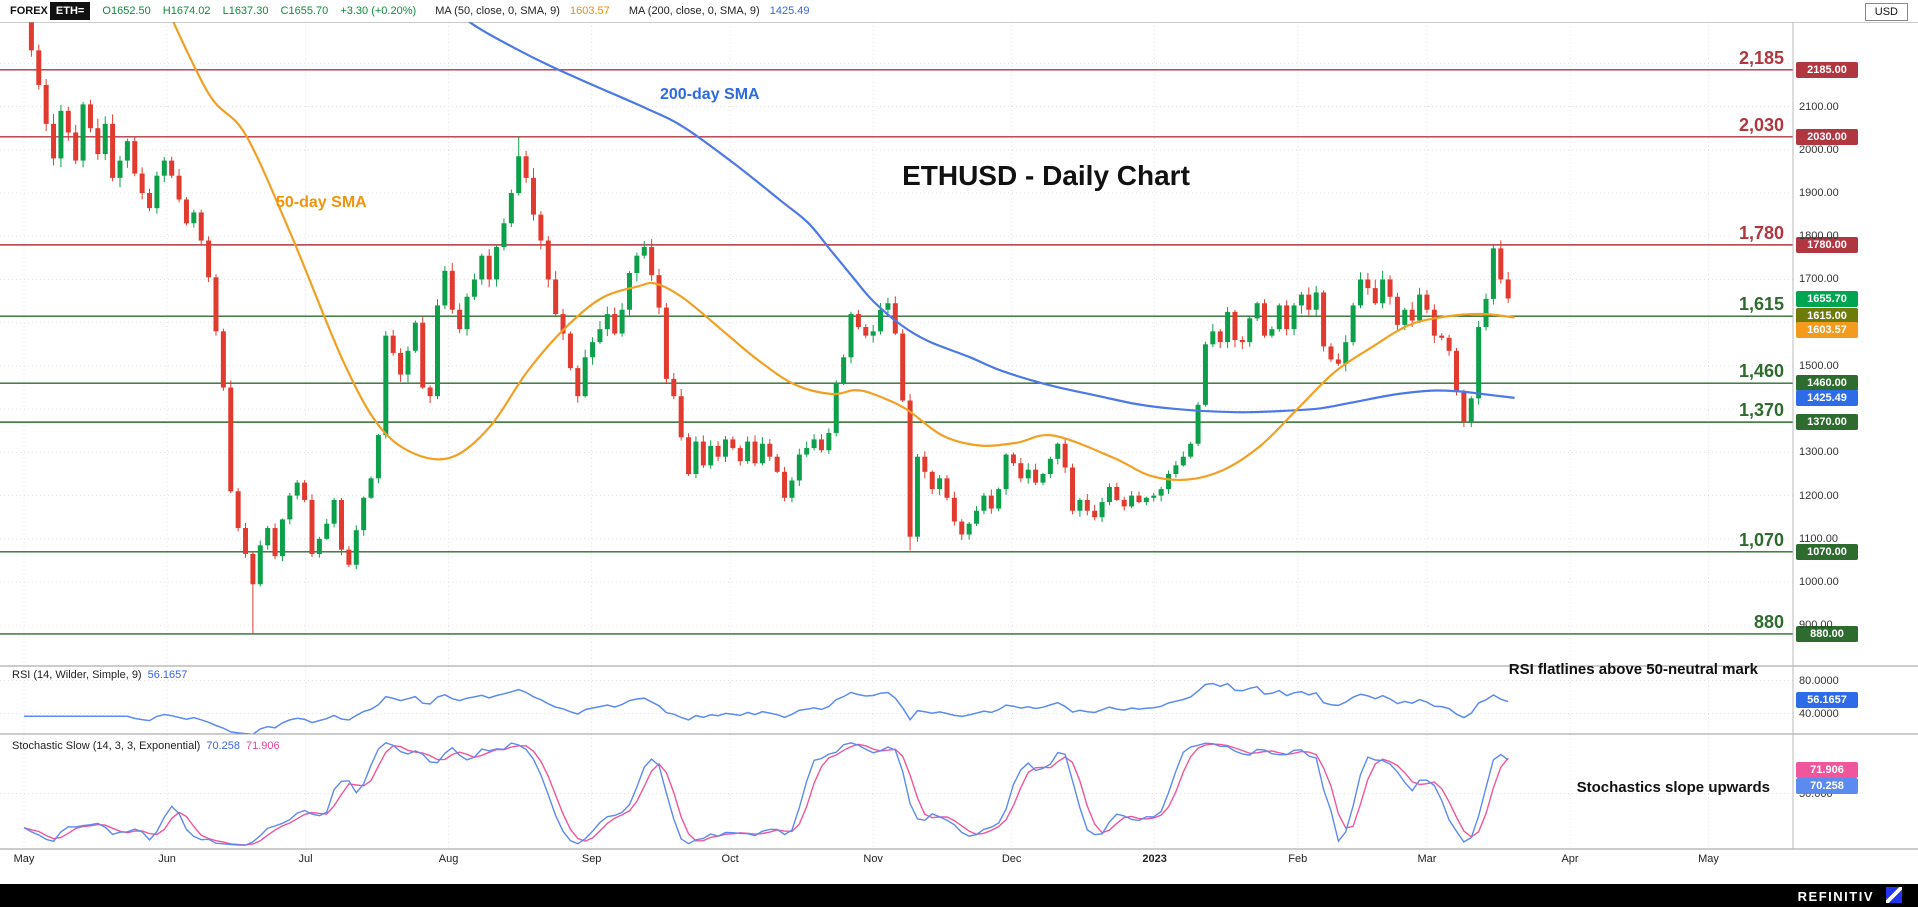  Describe the element at coordinates (448, 859) in the screenshot. I see `month-label: Aug` at that location.